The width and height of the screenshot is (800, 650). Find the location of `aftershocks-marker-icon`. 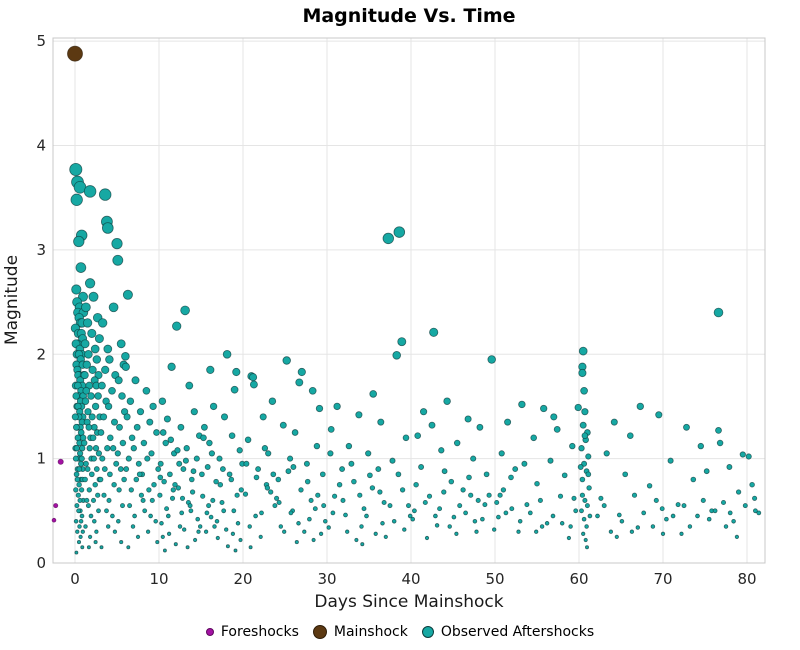

aftershocks-marker-icon is located at coordinates (427, 632).